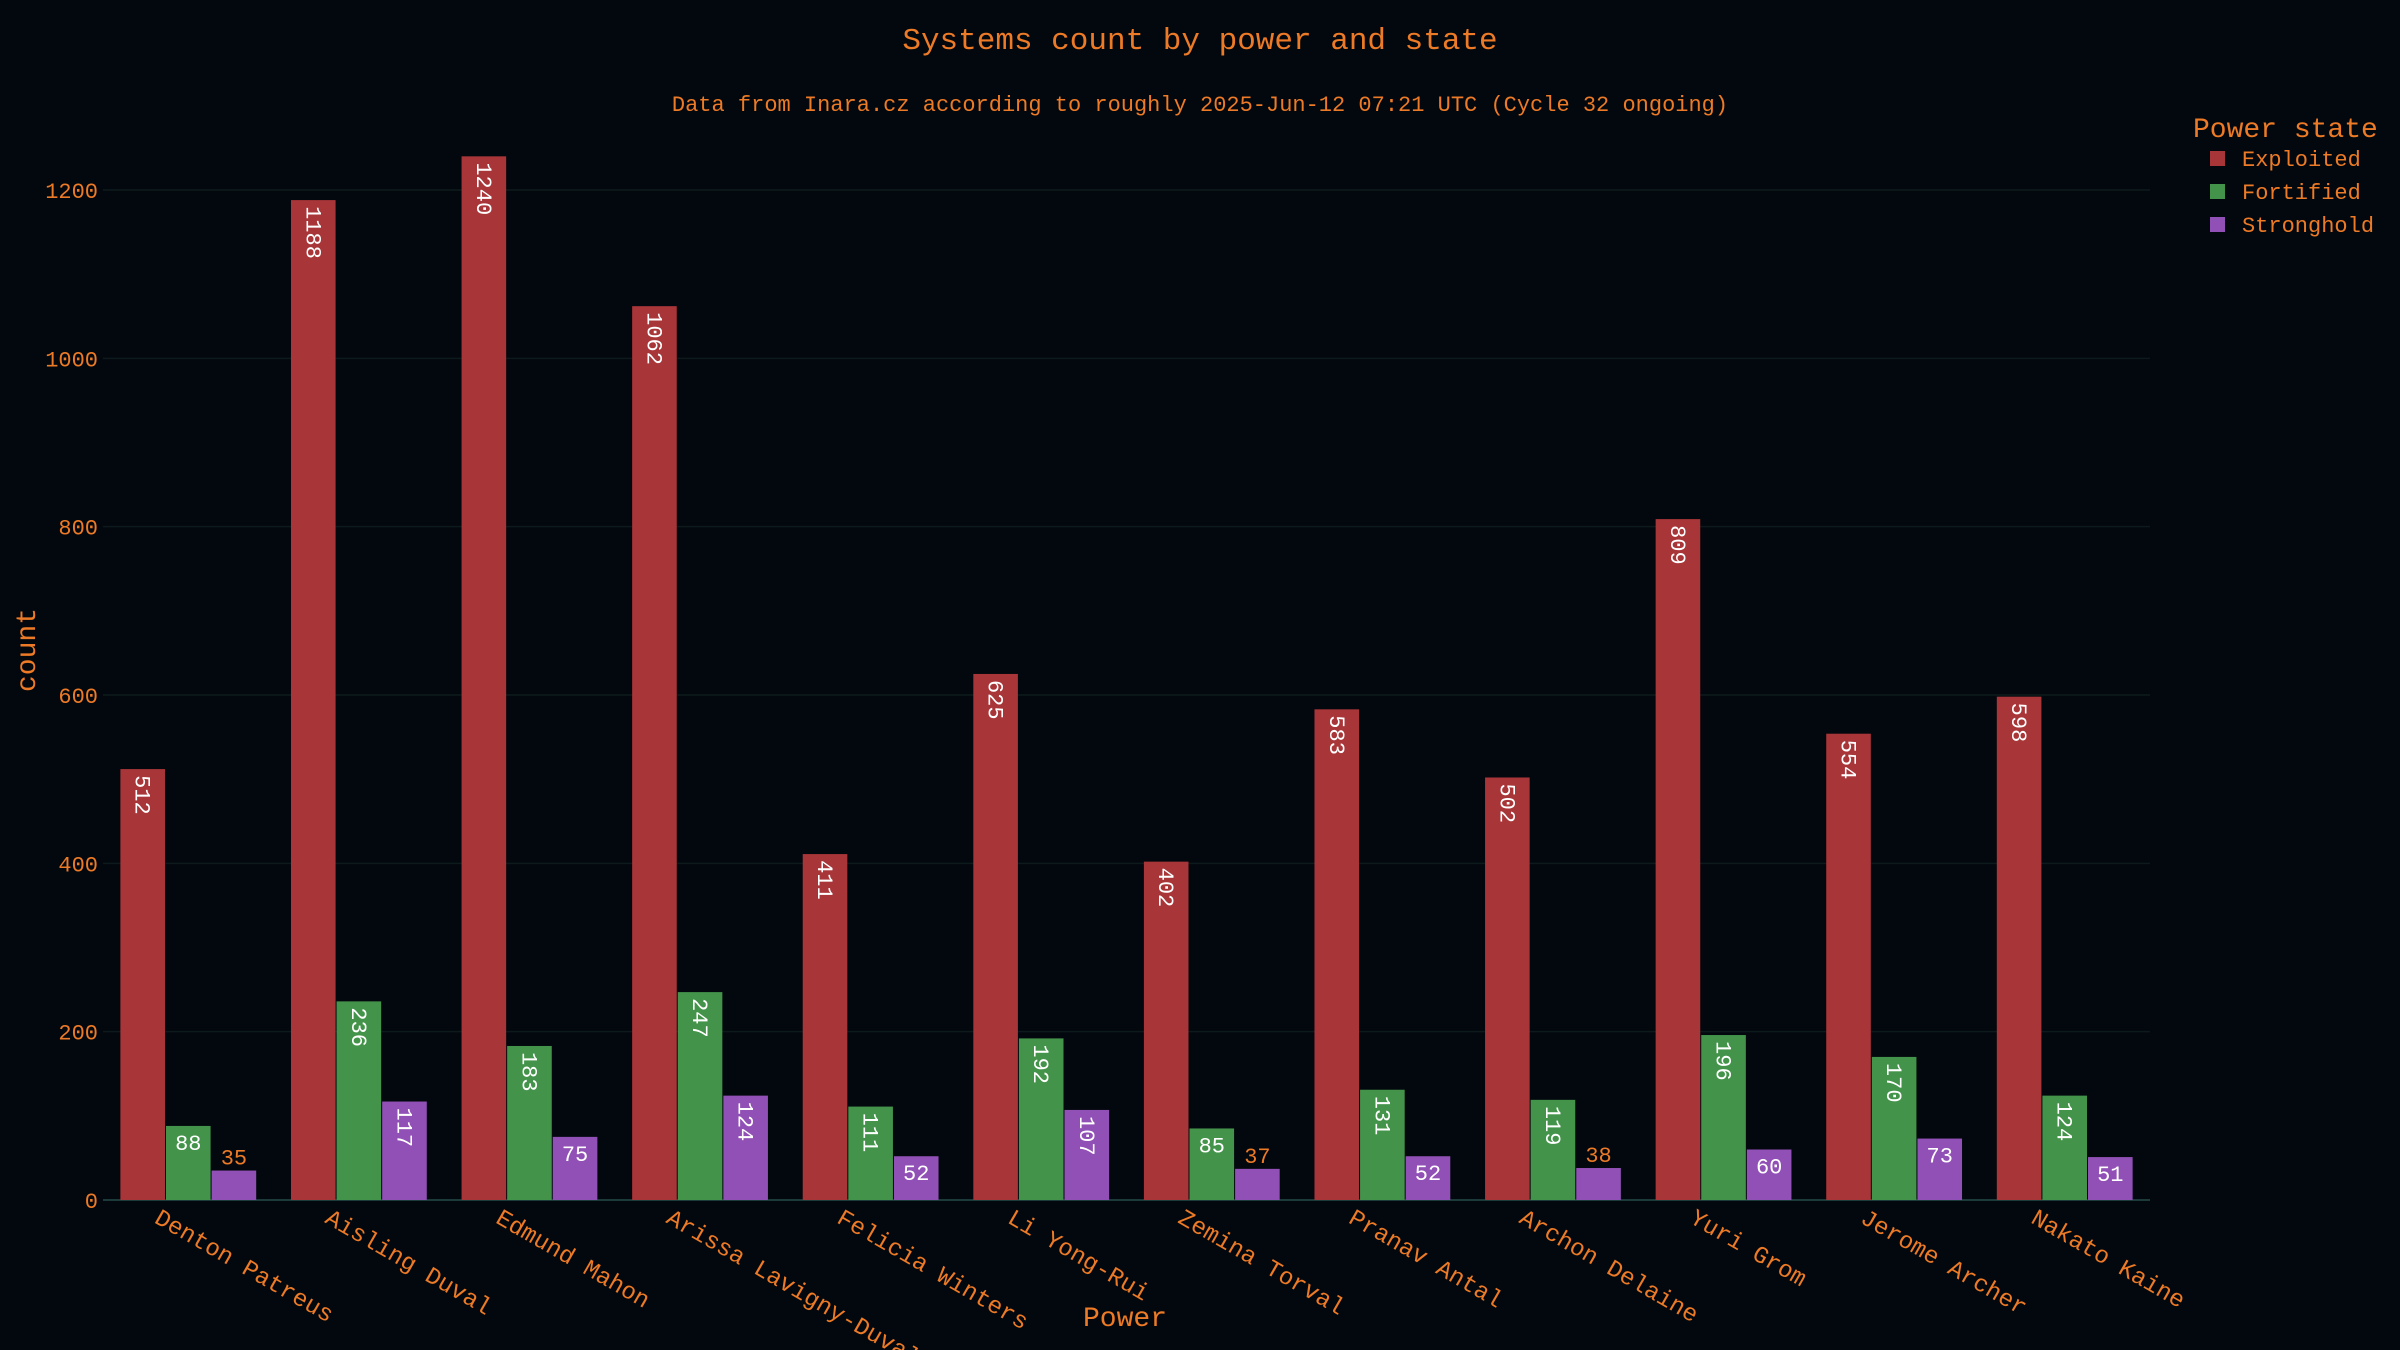 This screenshot has height=1350, width=2400. Describe the element at coordinates (1748, 1250) in the screenshot. I see `x-tick-label: Yuri Grom` at that location.